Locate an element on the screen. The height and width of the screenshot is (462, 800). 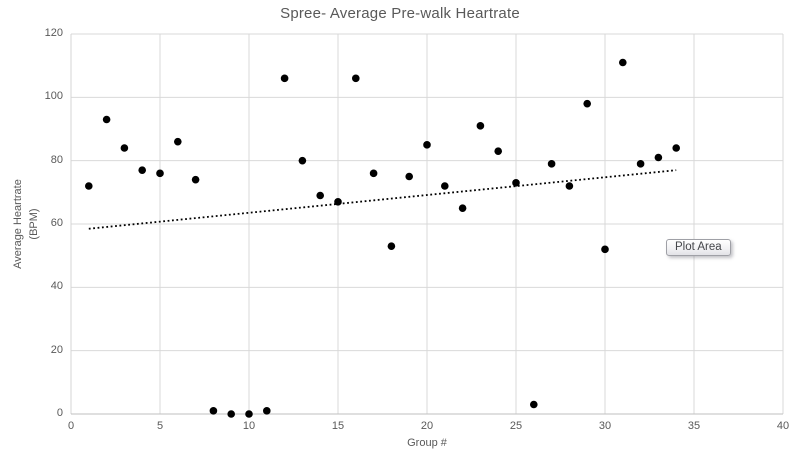
y-axis-tick-label: 40 is located at coordinates (56, 286).